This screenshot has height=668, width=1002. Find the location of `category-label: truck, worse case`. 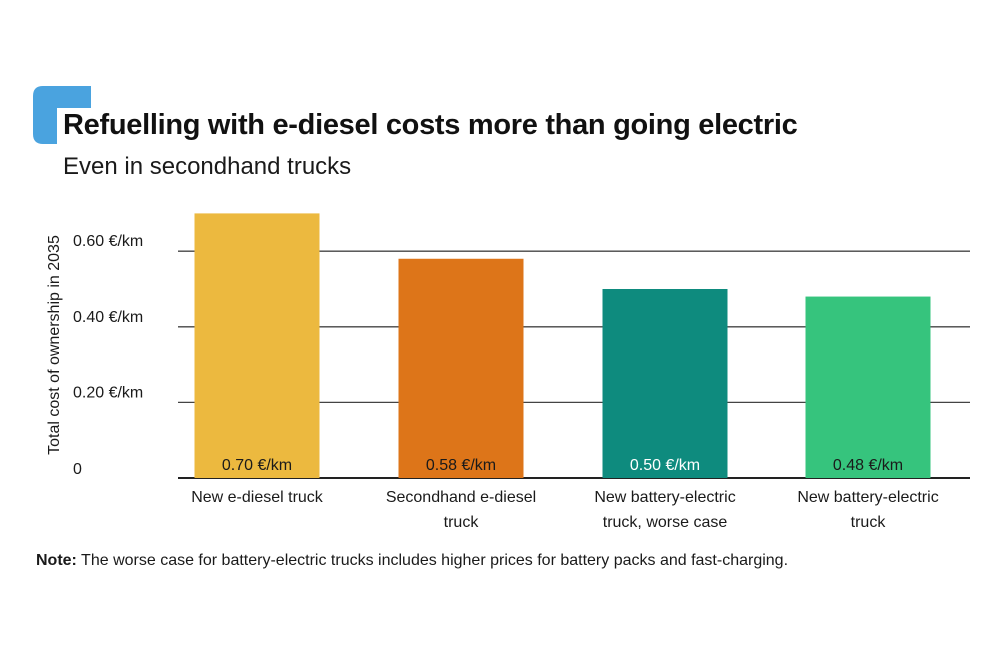

category-label: truck, worse case is located at coordinates (665, 522).